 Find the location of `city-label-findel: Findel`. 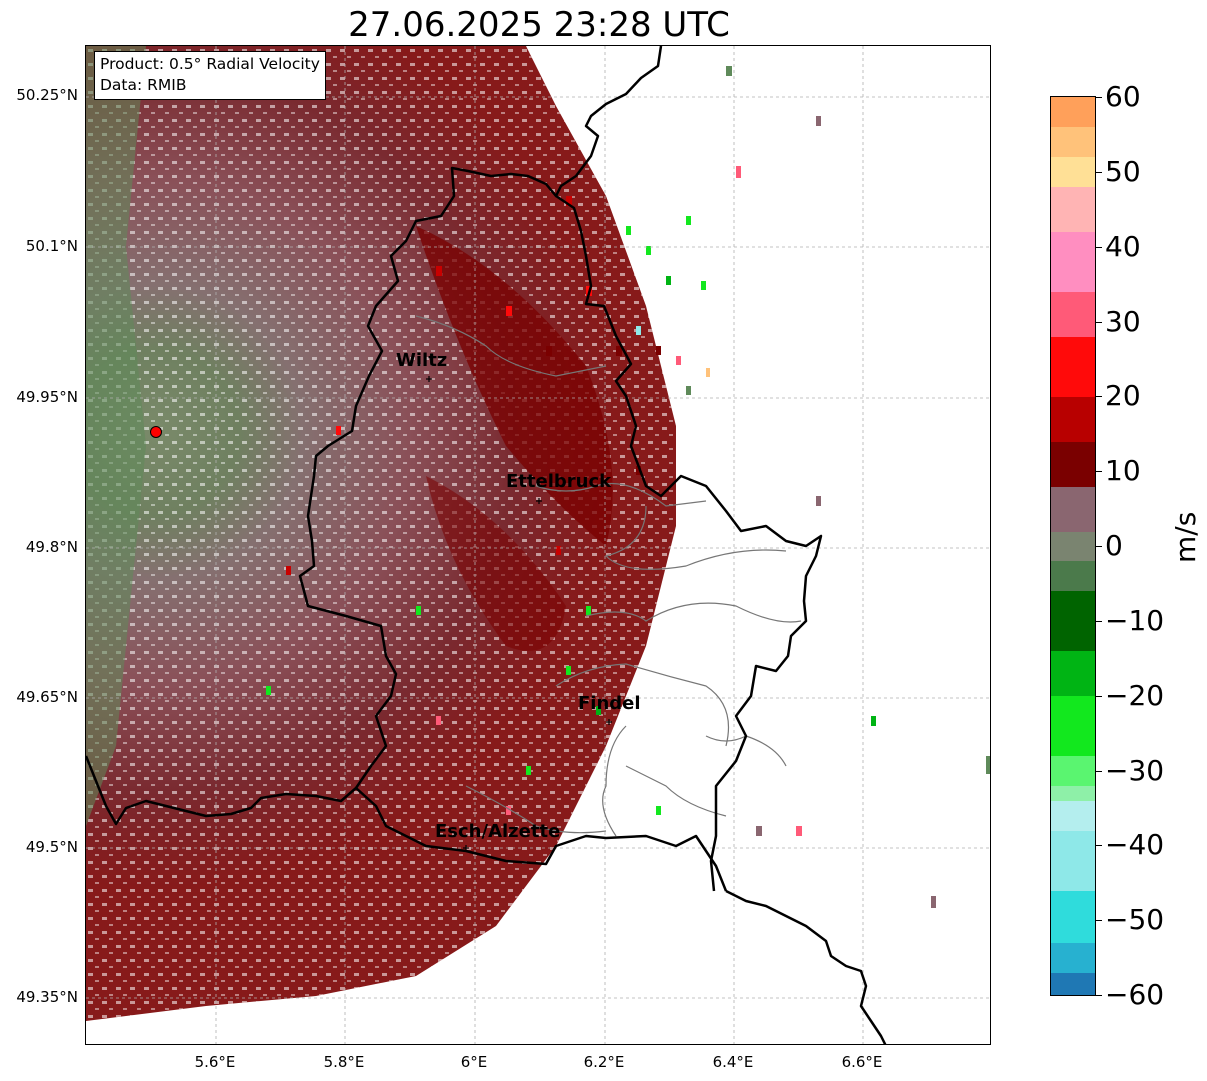

city-label-findel: Findel is located at coordinates (609, 703).